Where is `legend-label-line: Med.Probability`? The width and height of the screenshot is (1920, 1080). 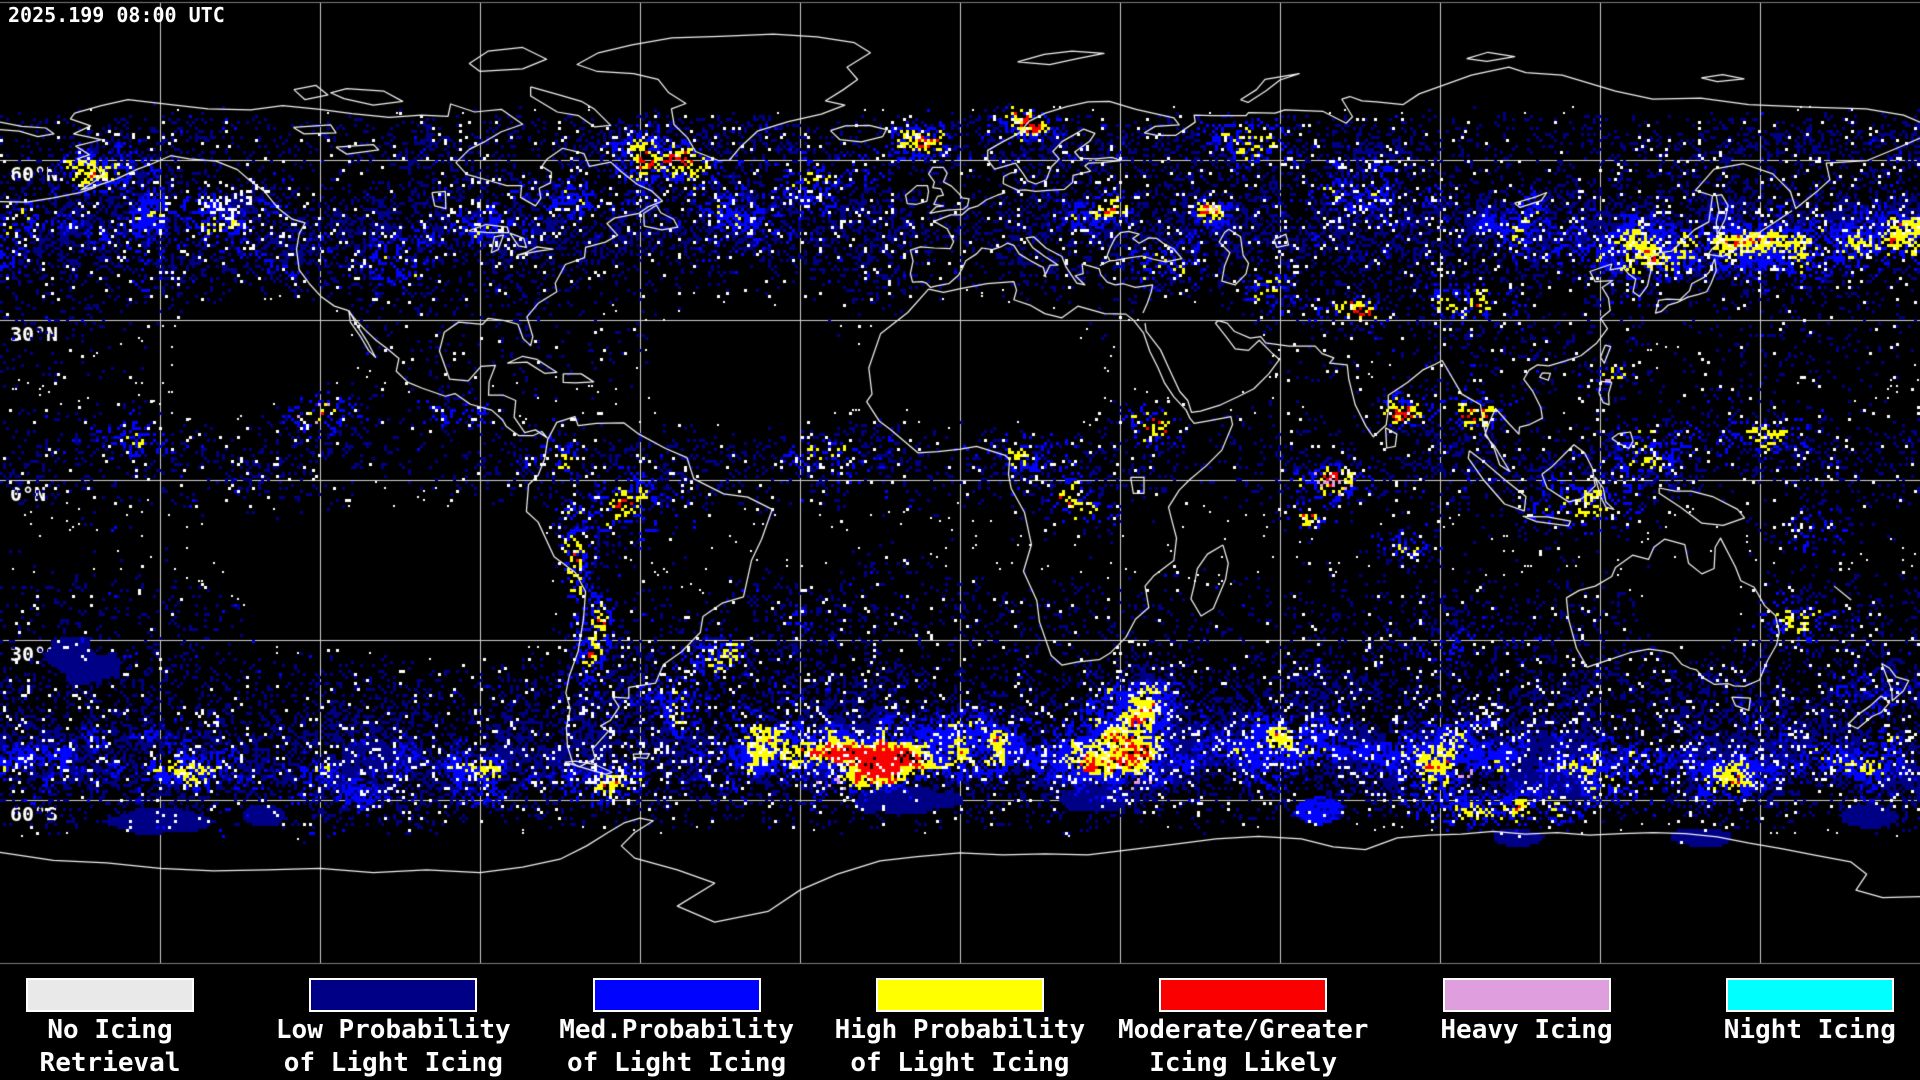 legend-label-line: Med.Probability is located at coordinates (676, 1030).